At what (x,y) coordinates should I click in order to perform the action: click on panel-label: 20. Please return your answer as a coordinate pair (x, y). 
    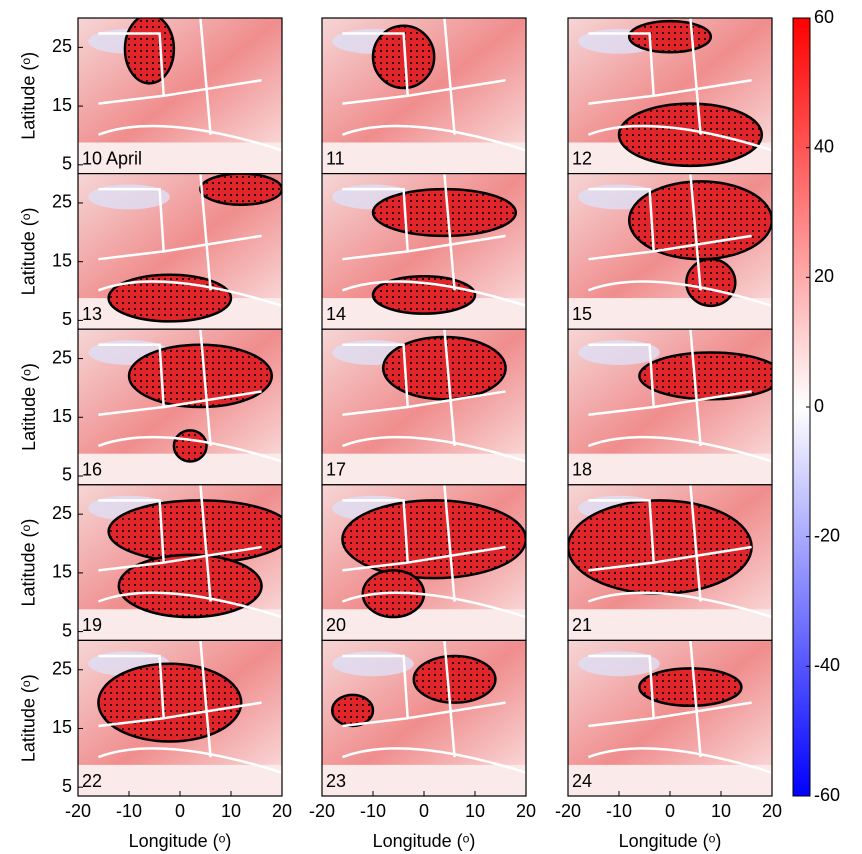
    Looking at the image, I should click on (336, 625).